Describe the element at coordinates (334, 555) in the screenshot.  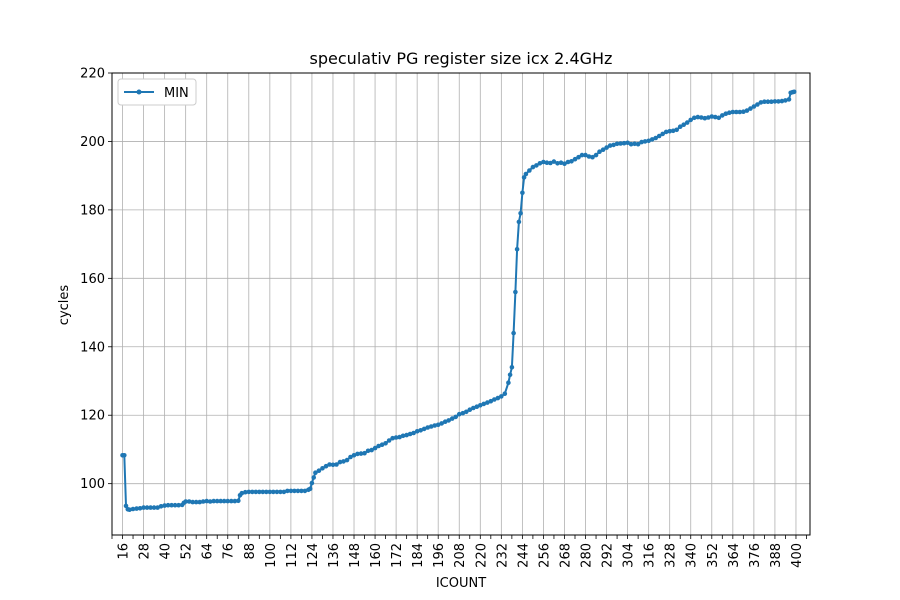
I see `x-tick-label: 136` at that location.